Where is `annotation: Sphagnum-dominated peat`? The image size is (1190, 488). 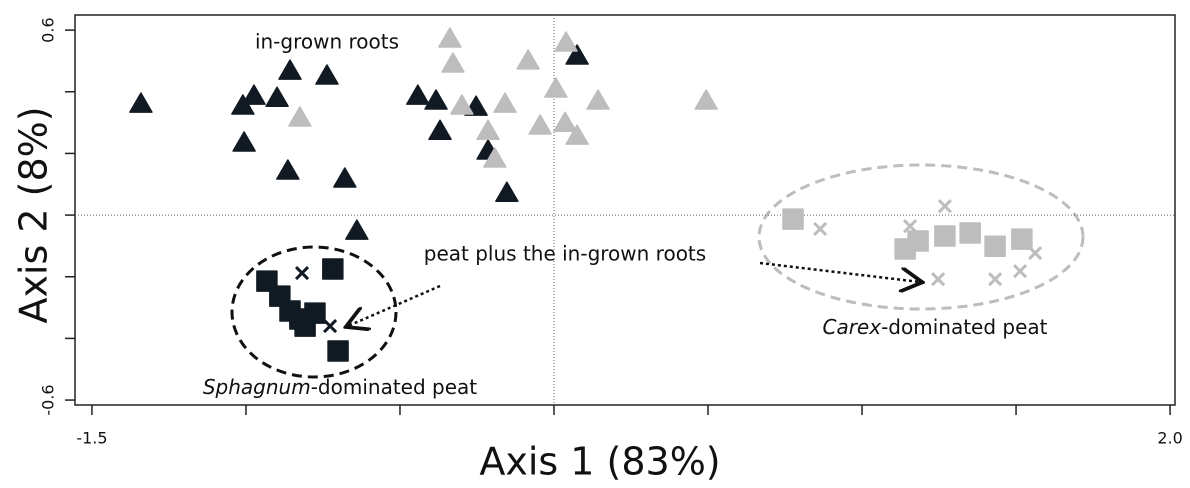 annotation: Sphagnum-dominated peat is located at coordinates (340, 387).